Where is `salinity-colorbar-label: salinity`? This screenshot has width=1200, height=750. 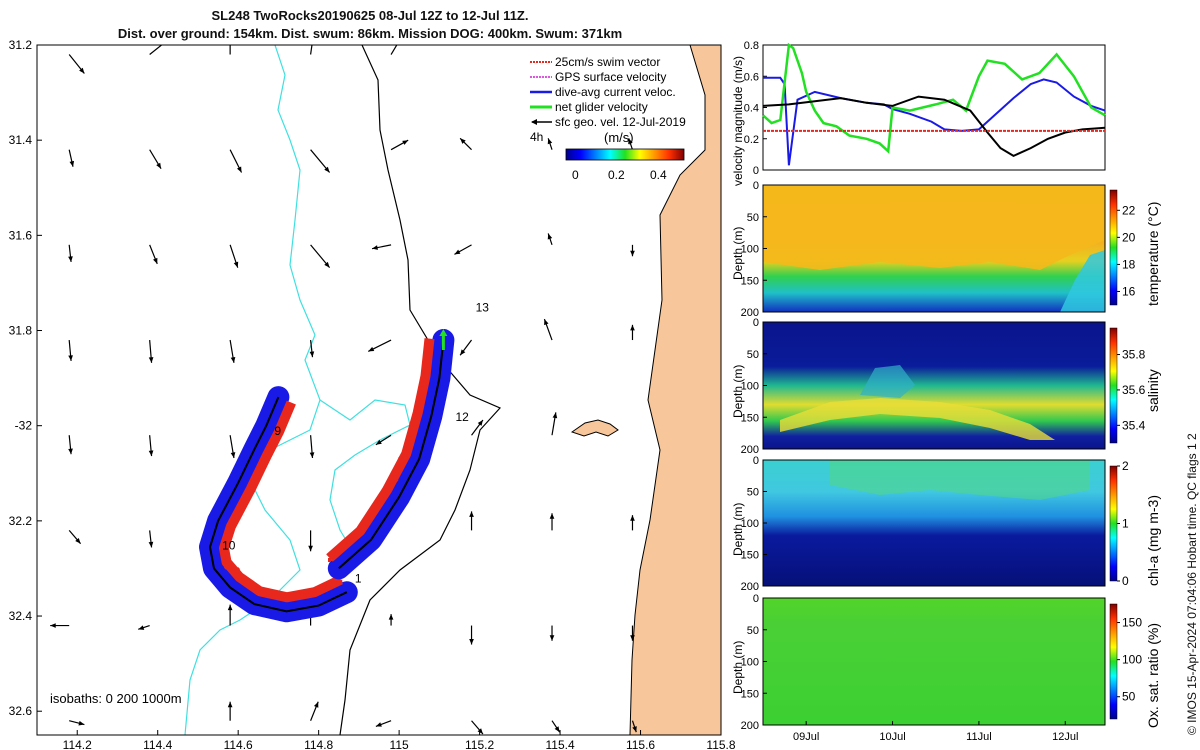 salinity-colorbar-label: salinity is located at coordinates (1153, 390).